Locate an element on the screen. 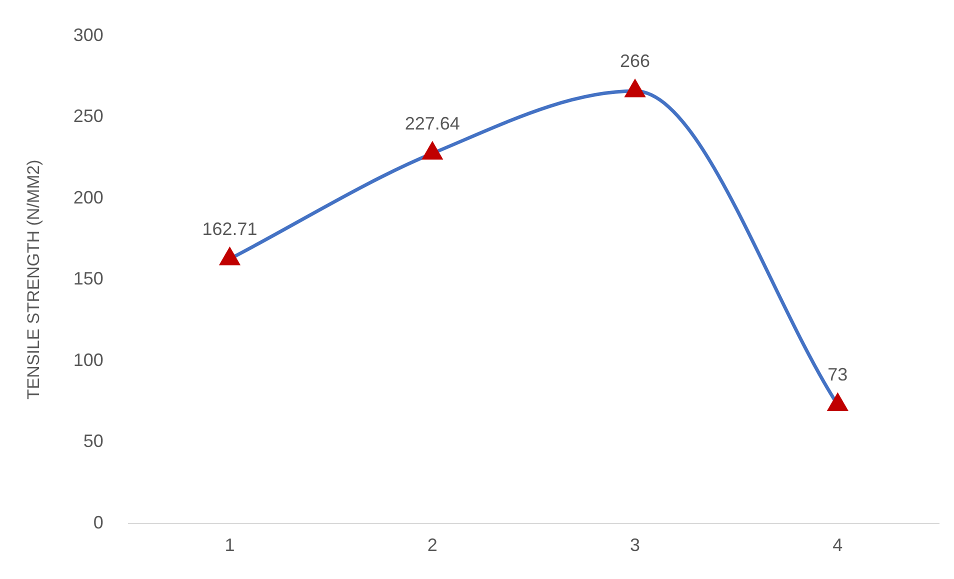 The width and height of the screenshot is (954, 579). y-tick-label: 0 is located at coordinates (98, 522).